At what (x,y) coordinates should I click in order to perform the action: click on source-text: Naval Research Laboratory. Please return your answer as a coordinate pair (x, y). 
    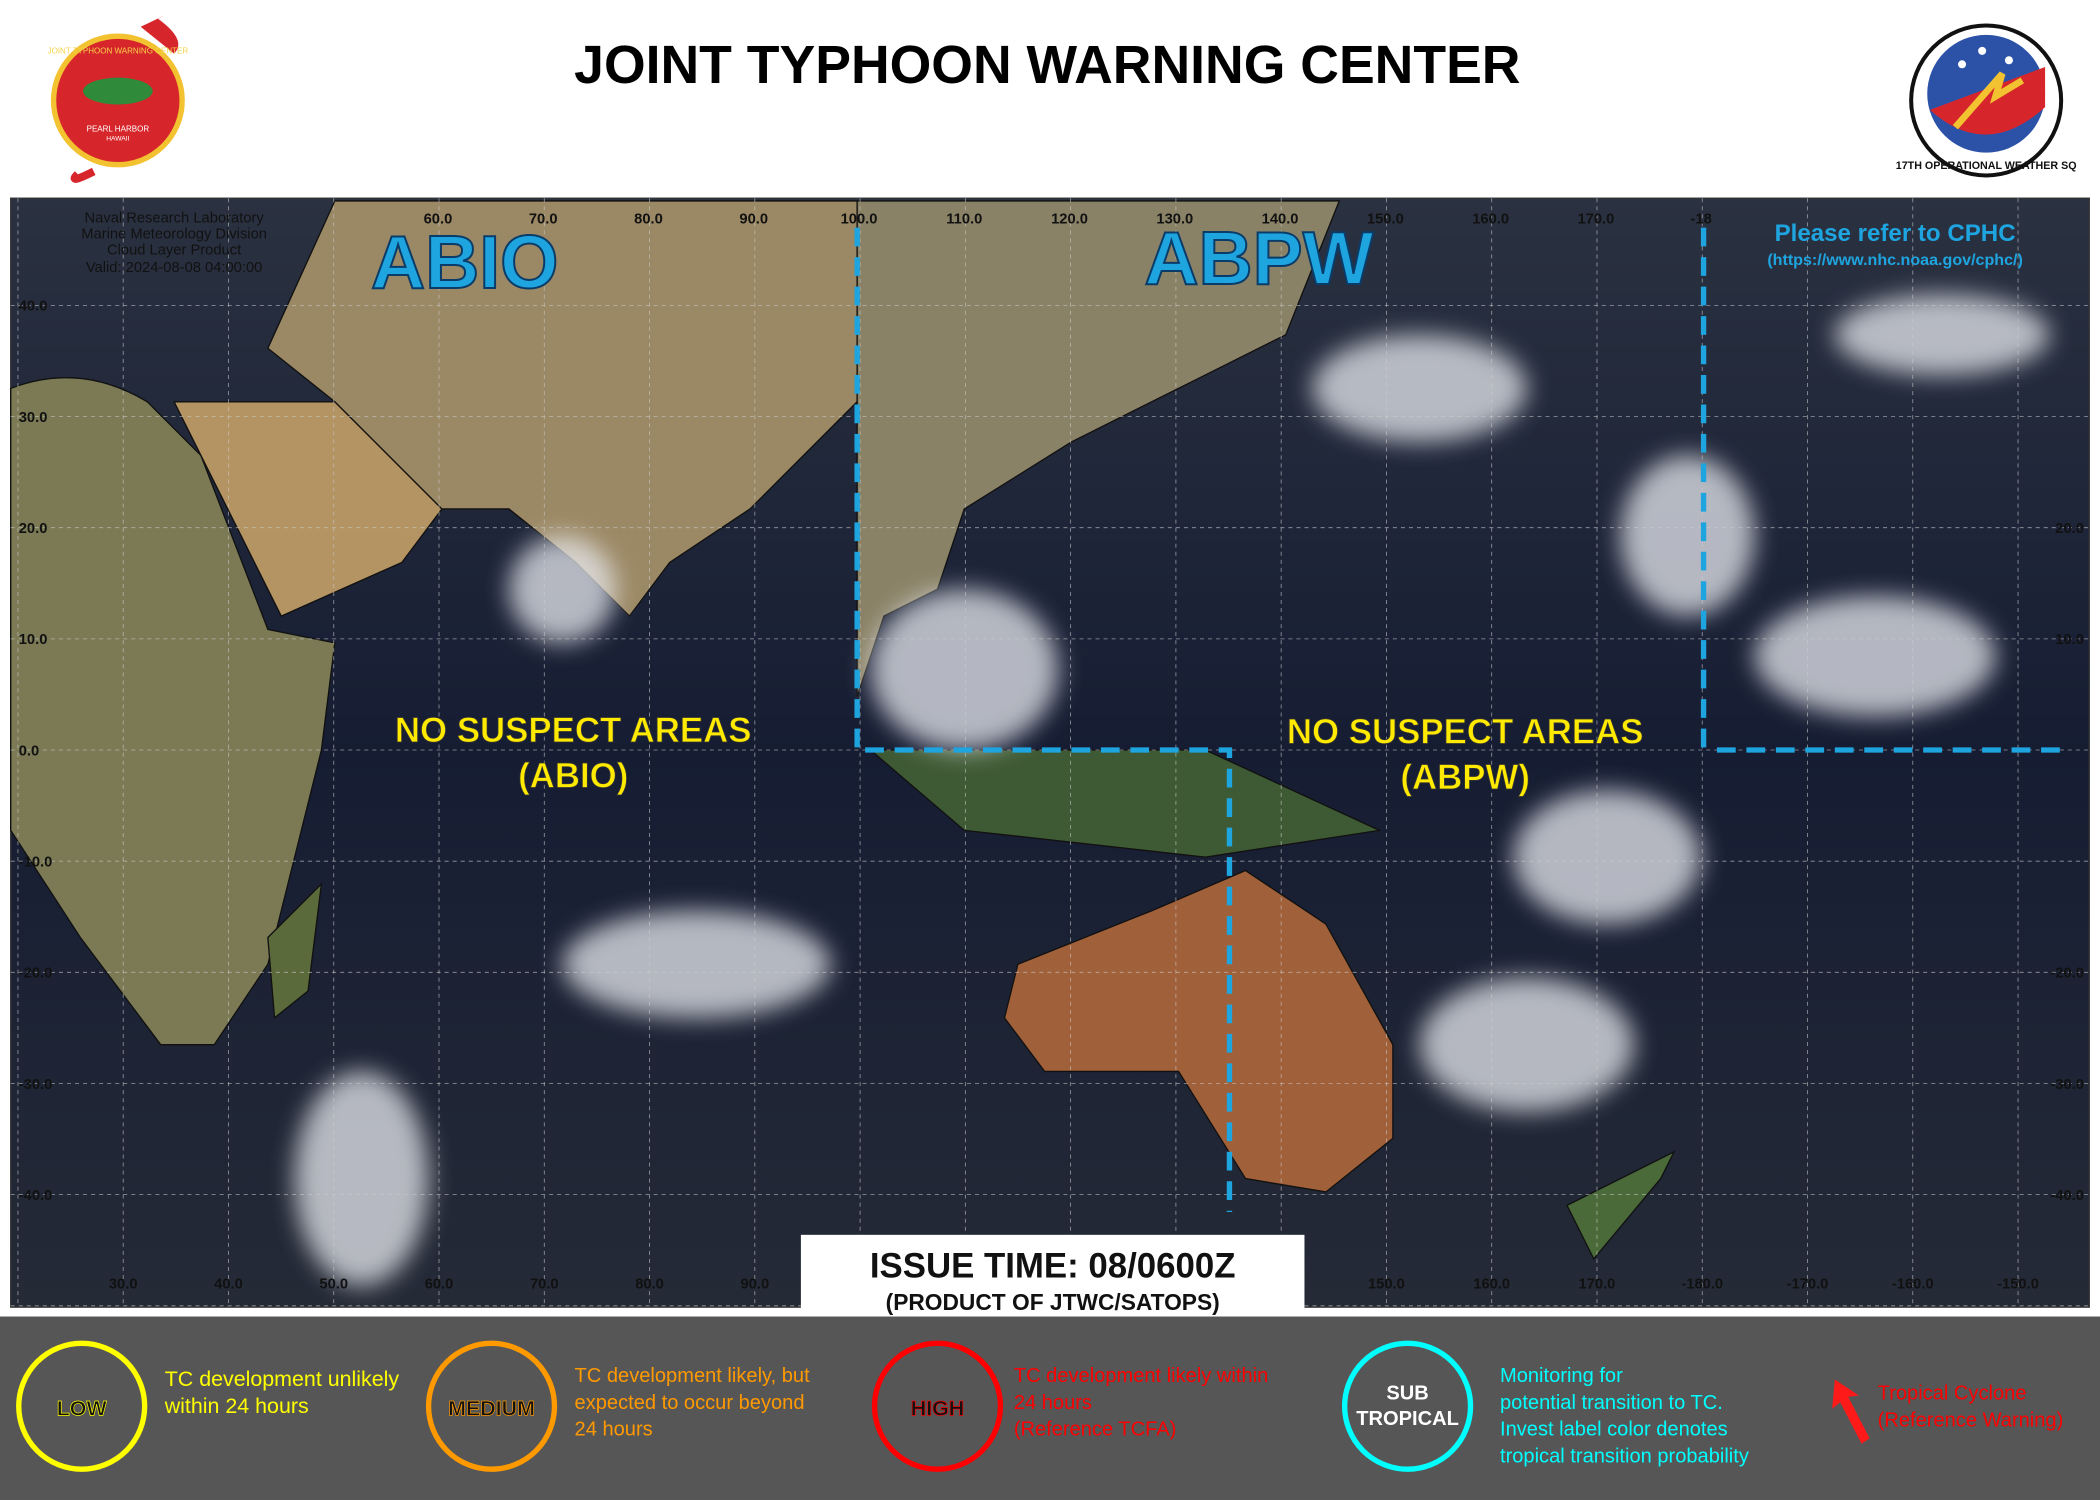
    Looking at the image, I should click on (175, 218).